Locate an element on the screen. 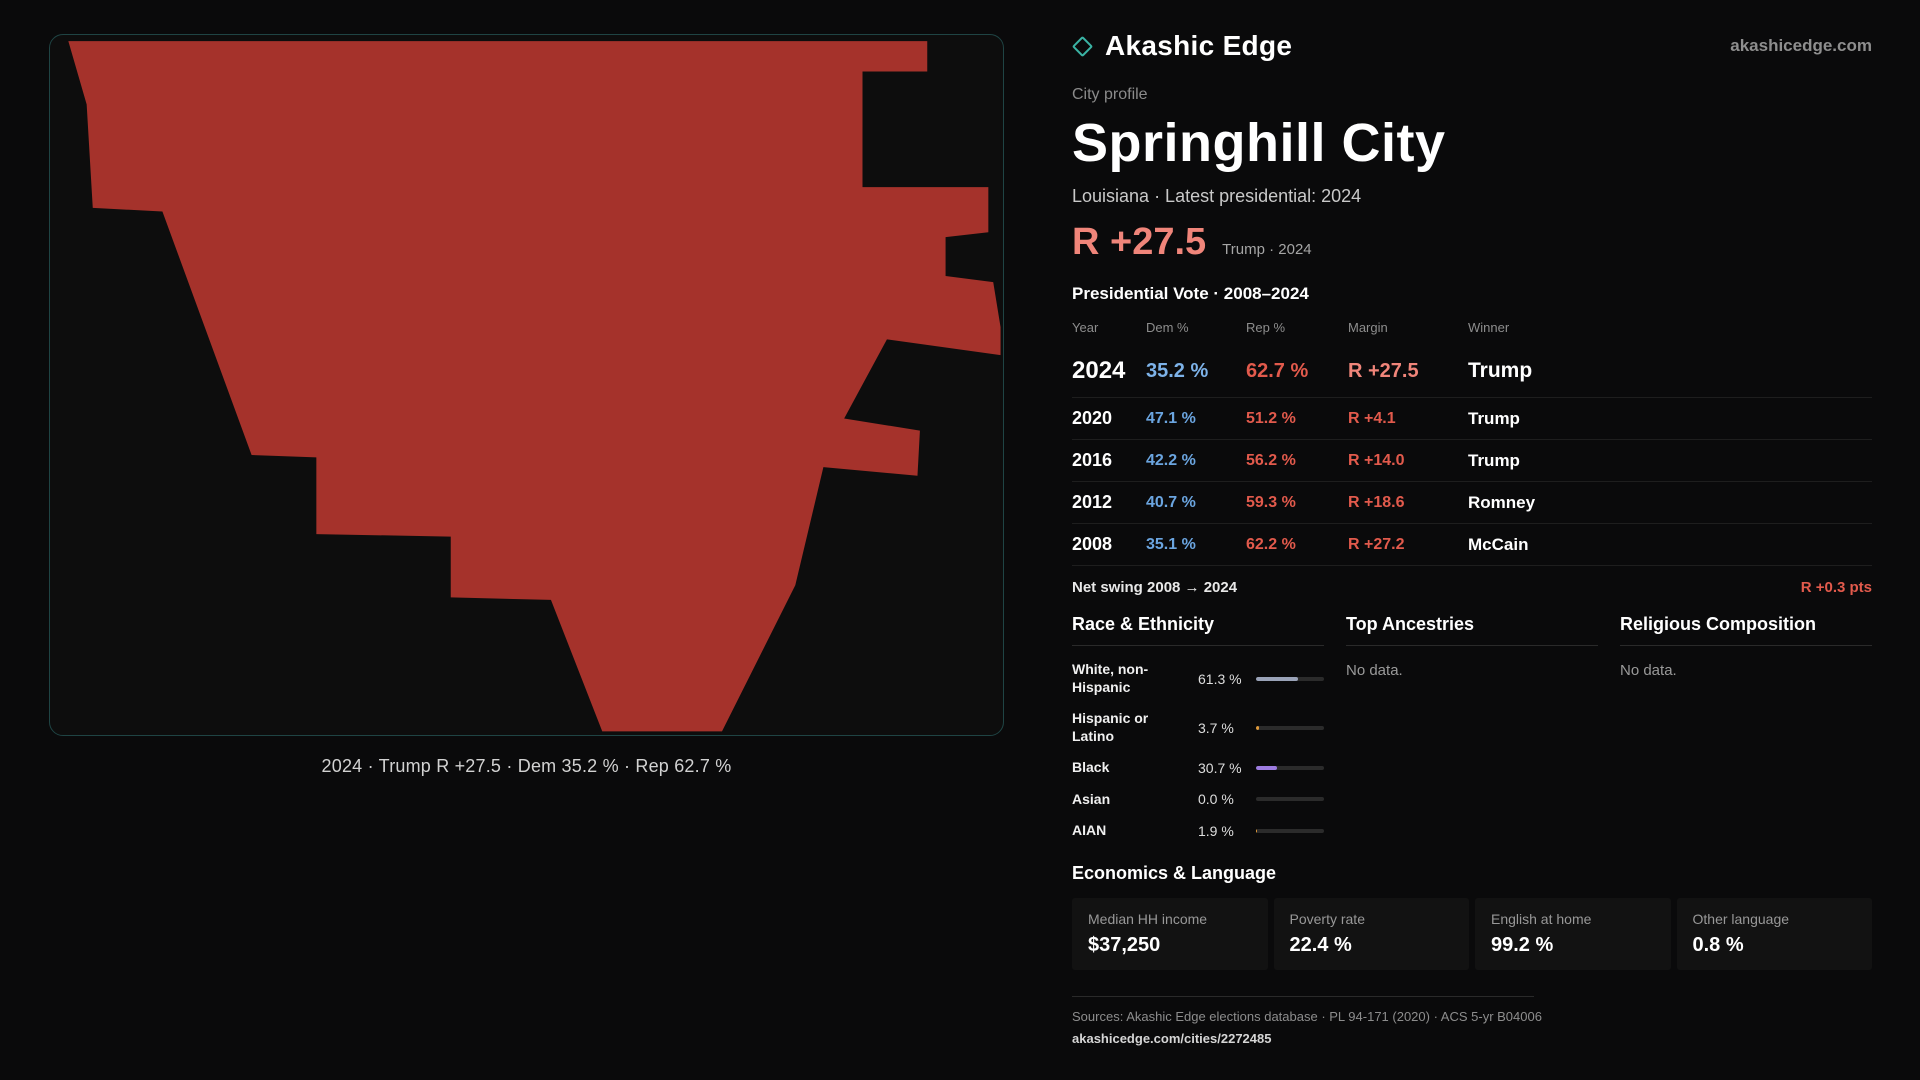 The image size is (1920, 1080). stat-label: Median HH income is located at coordinates (1148, 918).